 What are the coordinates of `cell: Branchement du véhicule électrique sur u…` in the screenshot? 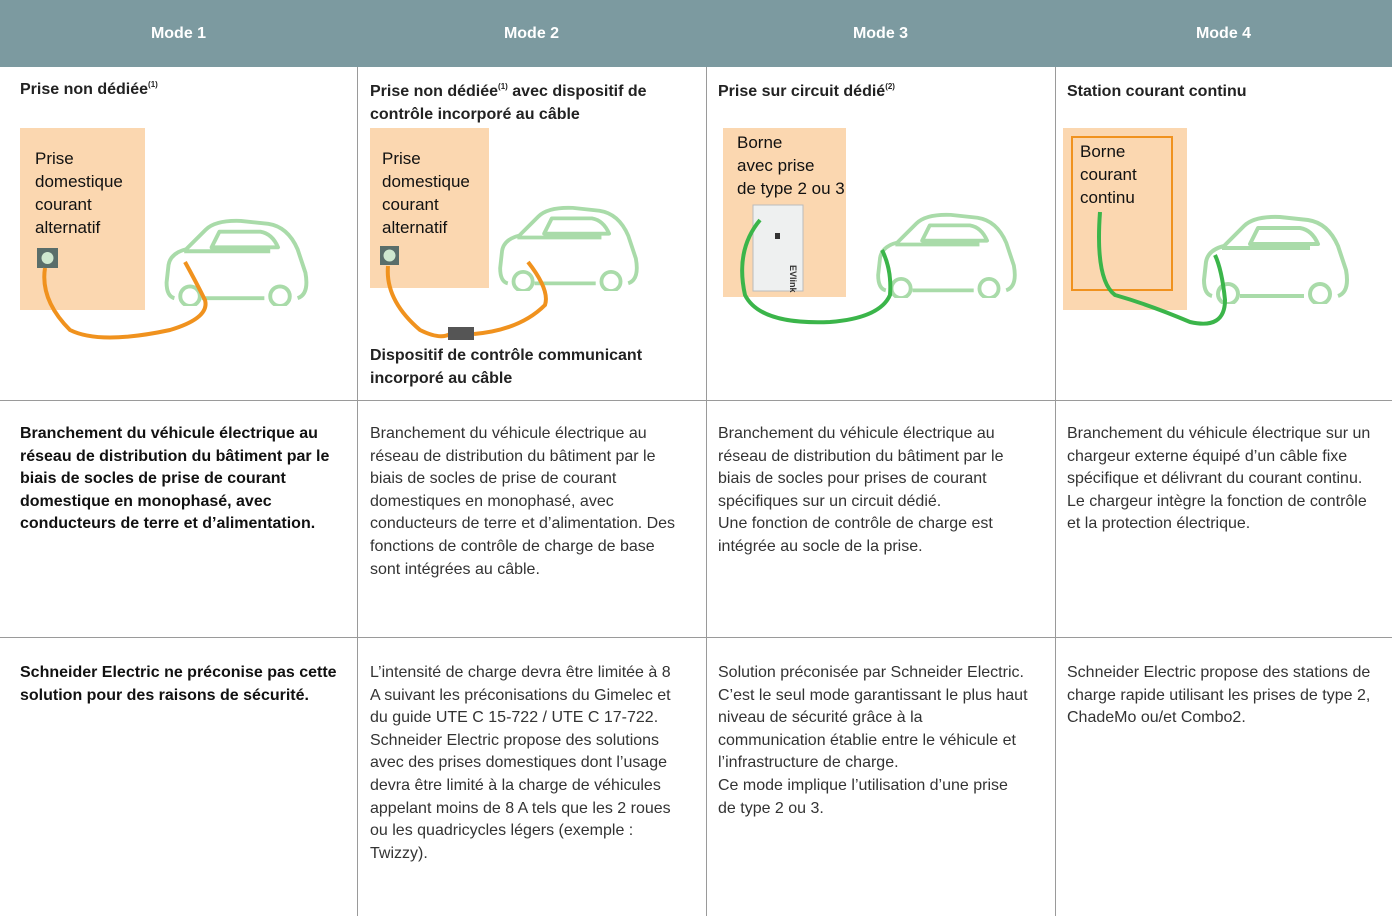 It's located at (1223, 479).